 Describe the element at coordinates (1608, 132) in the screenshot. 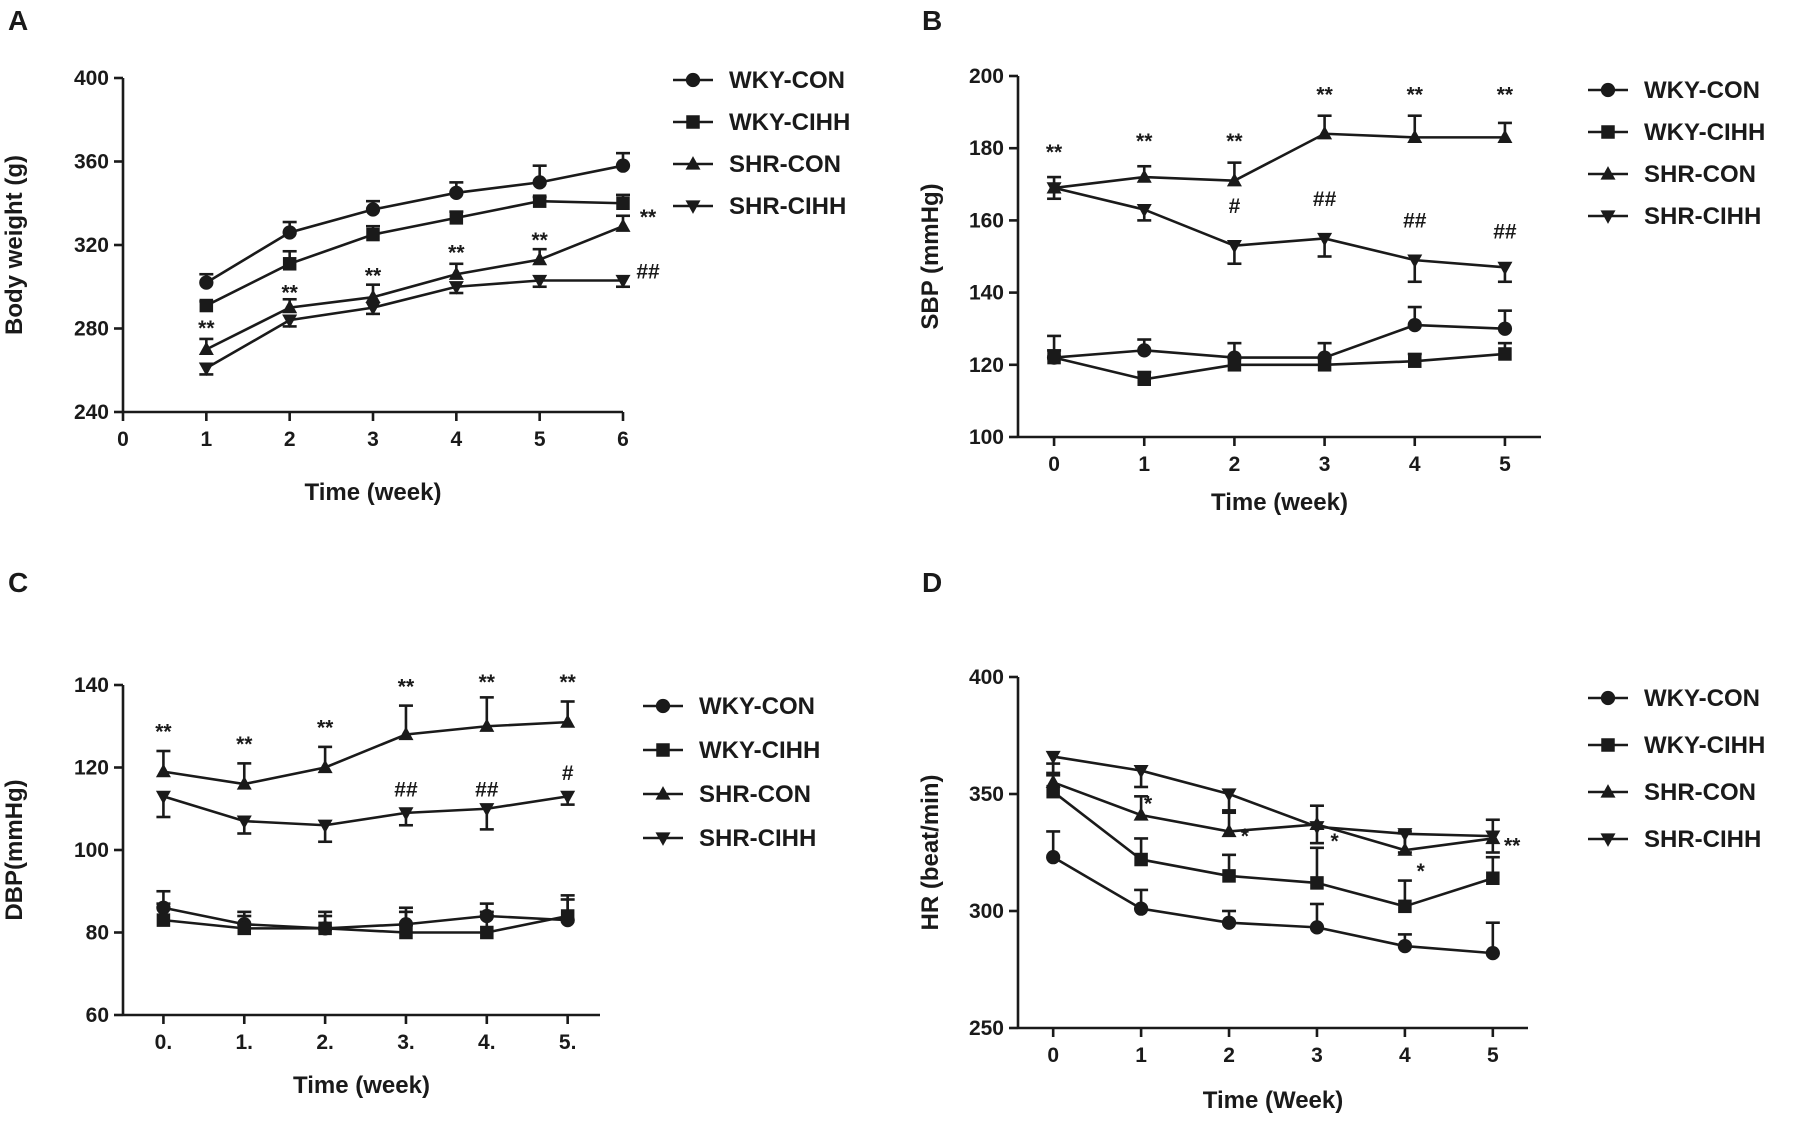

I see `legend-marker-wky-cihh` at that location.